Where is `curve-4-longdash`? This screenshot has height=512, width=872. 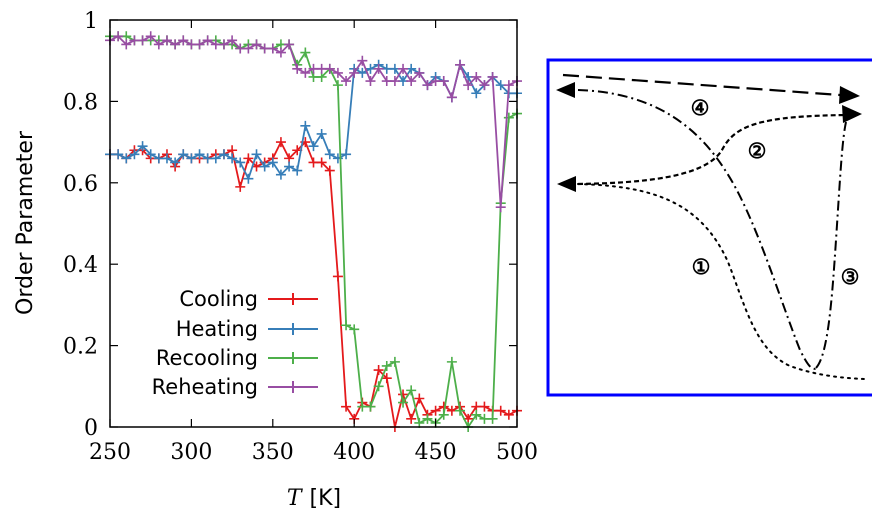 curve-4-longdash is located at coordinates (701, 85).